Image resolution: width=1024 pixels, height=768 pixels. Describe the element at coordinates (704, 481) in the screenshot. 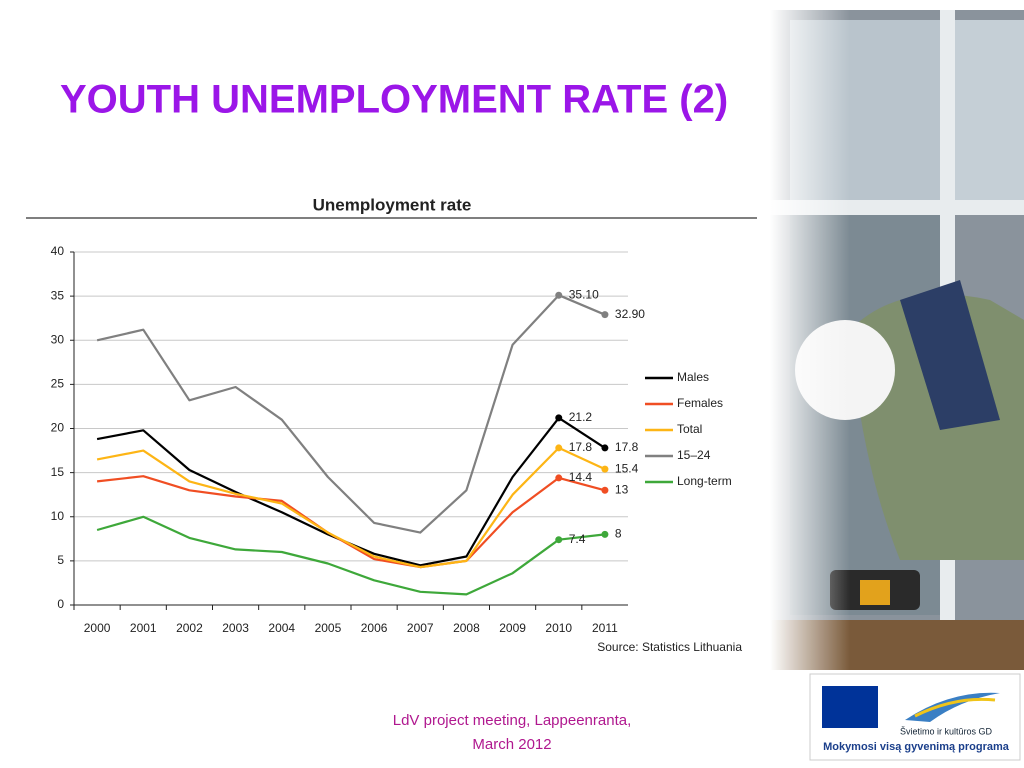

I see `legend-label: Long-term` at that location.